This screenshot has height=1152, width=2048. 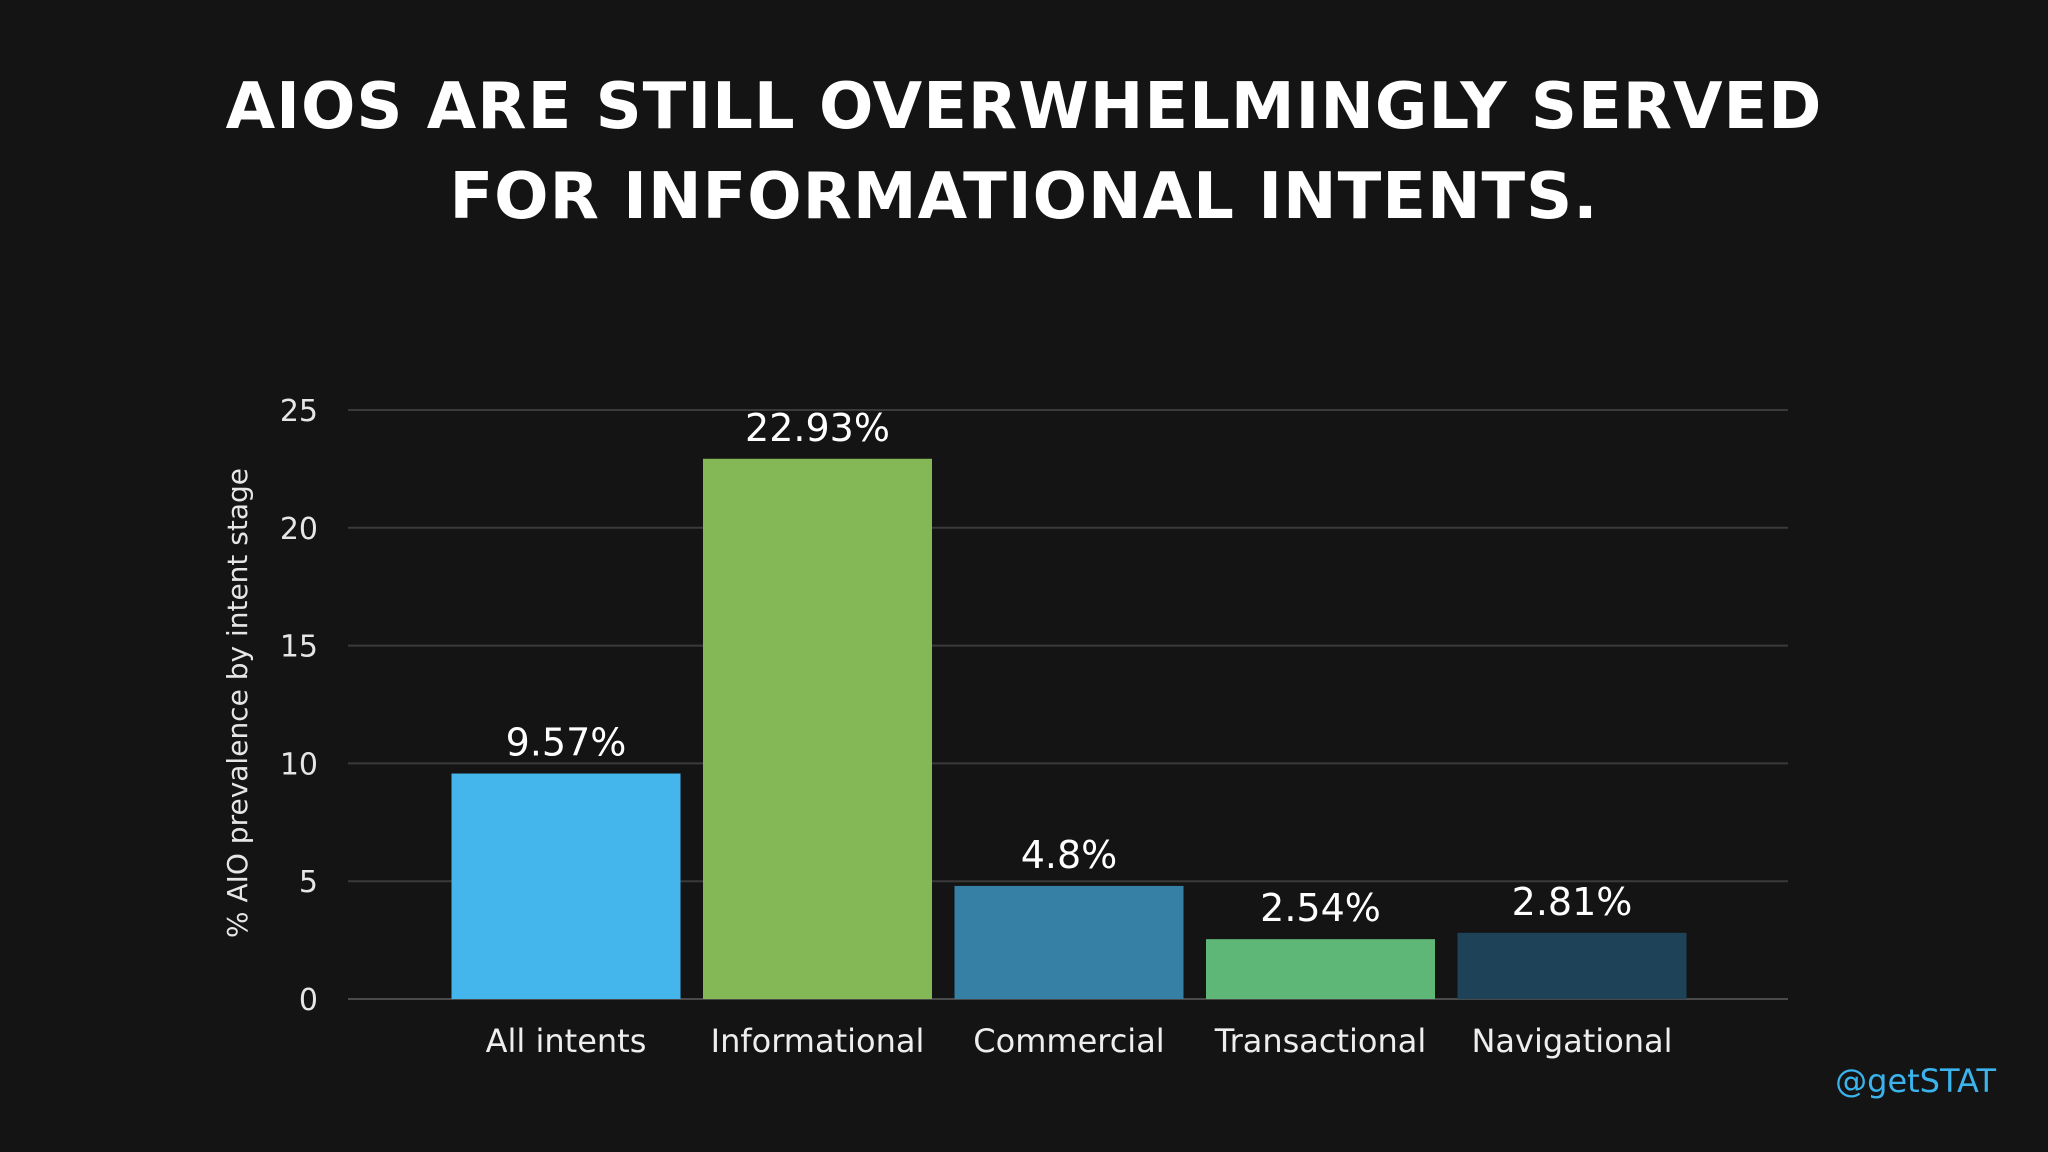 I want to click on y-tick-label: 15, so click(x=299, y=647).